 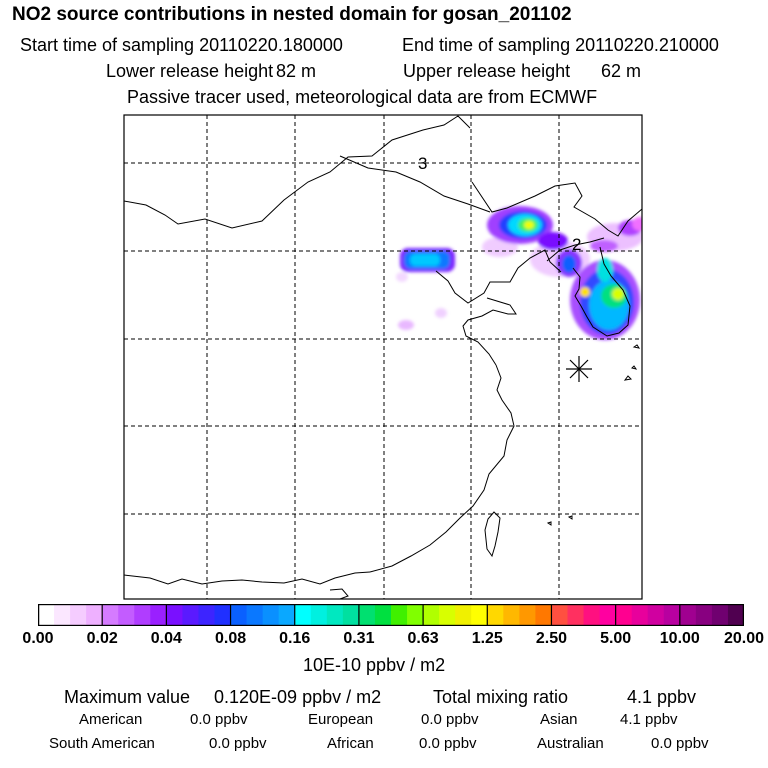 I want to click on border-russia-china, so click(x=556, y=209).